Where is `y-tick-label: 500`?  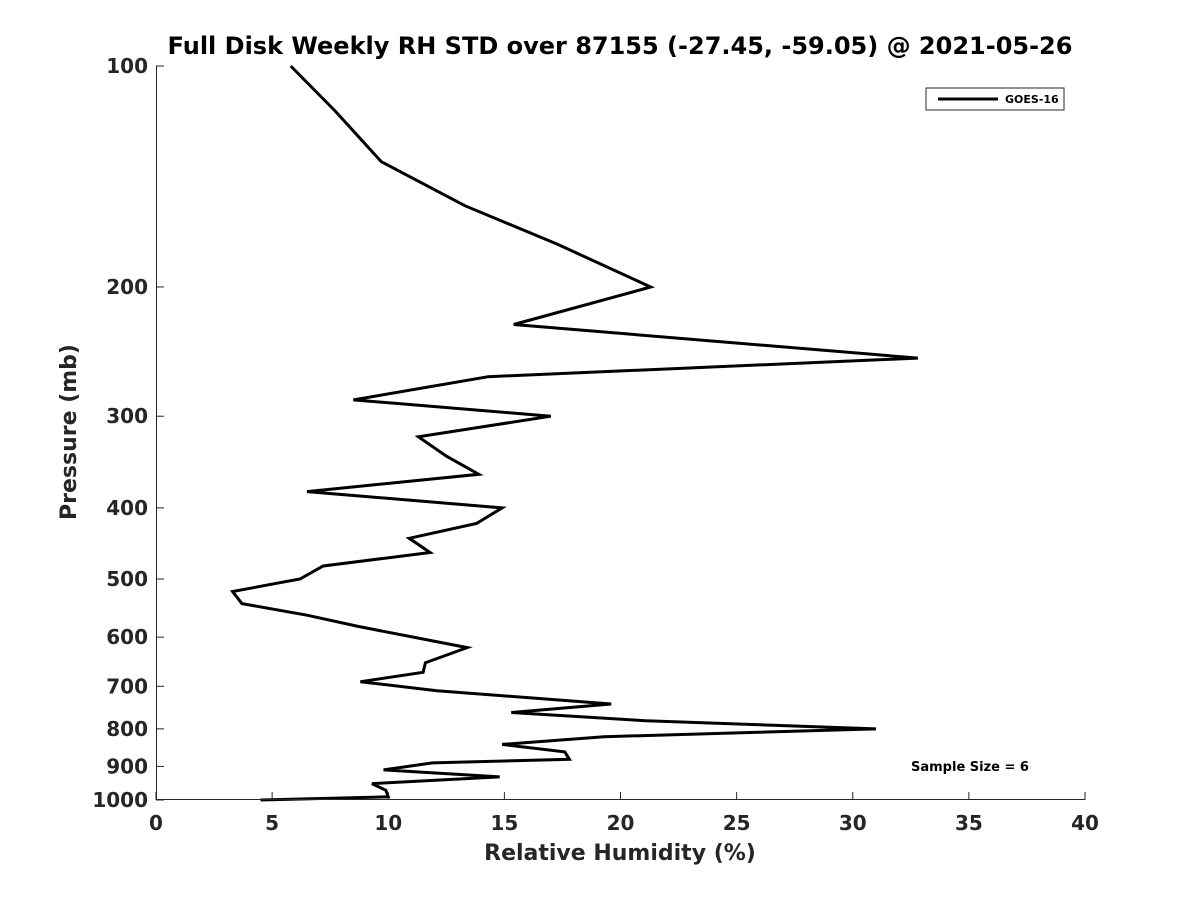 y-tick-label: 500 is located at coordinates (127, 579).